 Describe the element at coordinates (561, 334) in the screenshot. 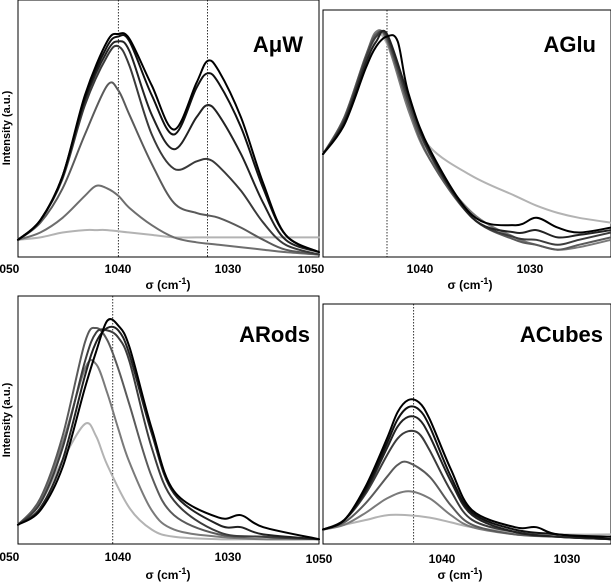

I see `panel-title: ACubes` at that location.